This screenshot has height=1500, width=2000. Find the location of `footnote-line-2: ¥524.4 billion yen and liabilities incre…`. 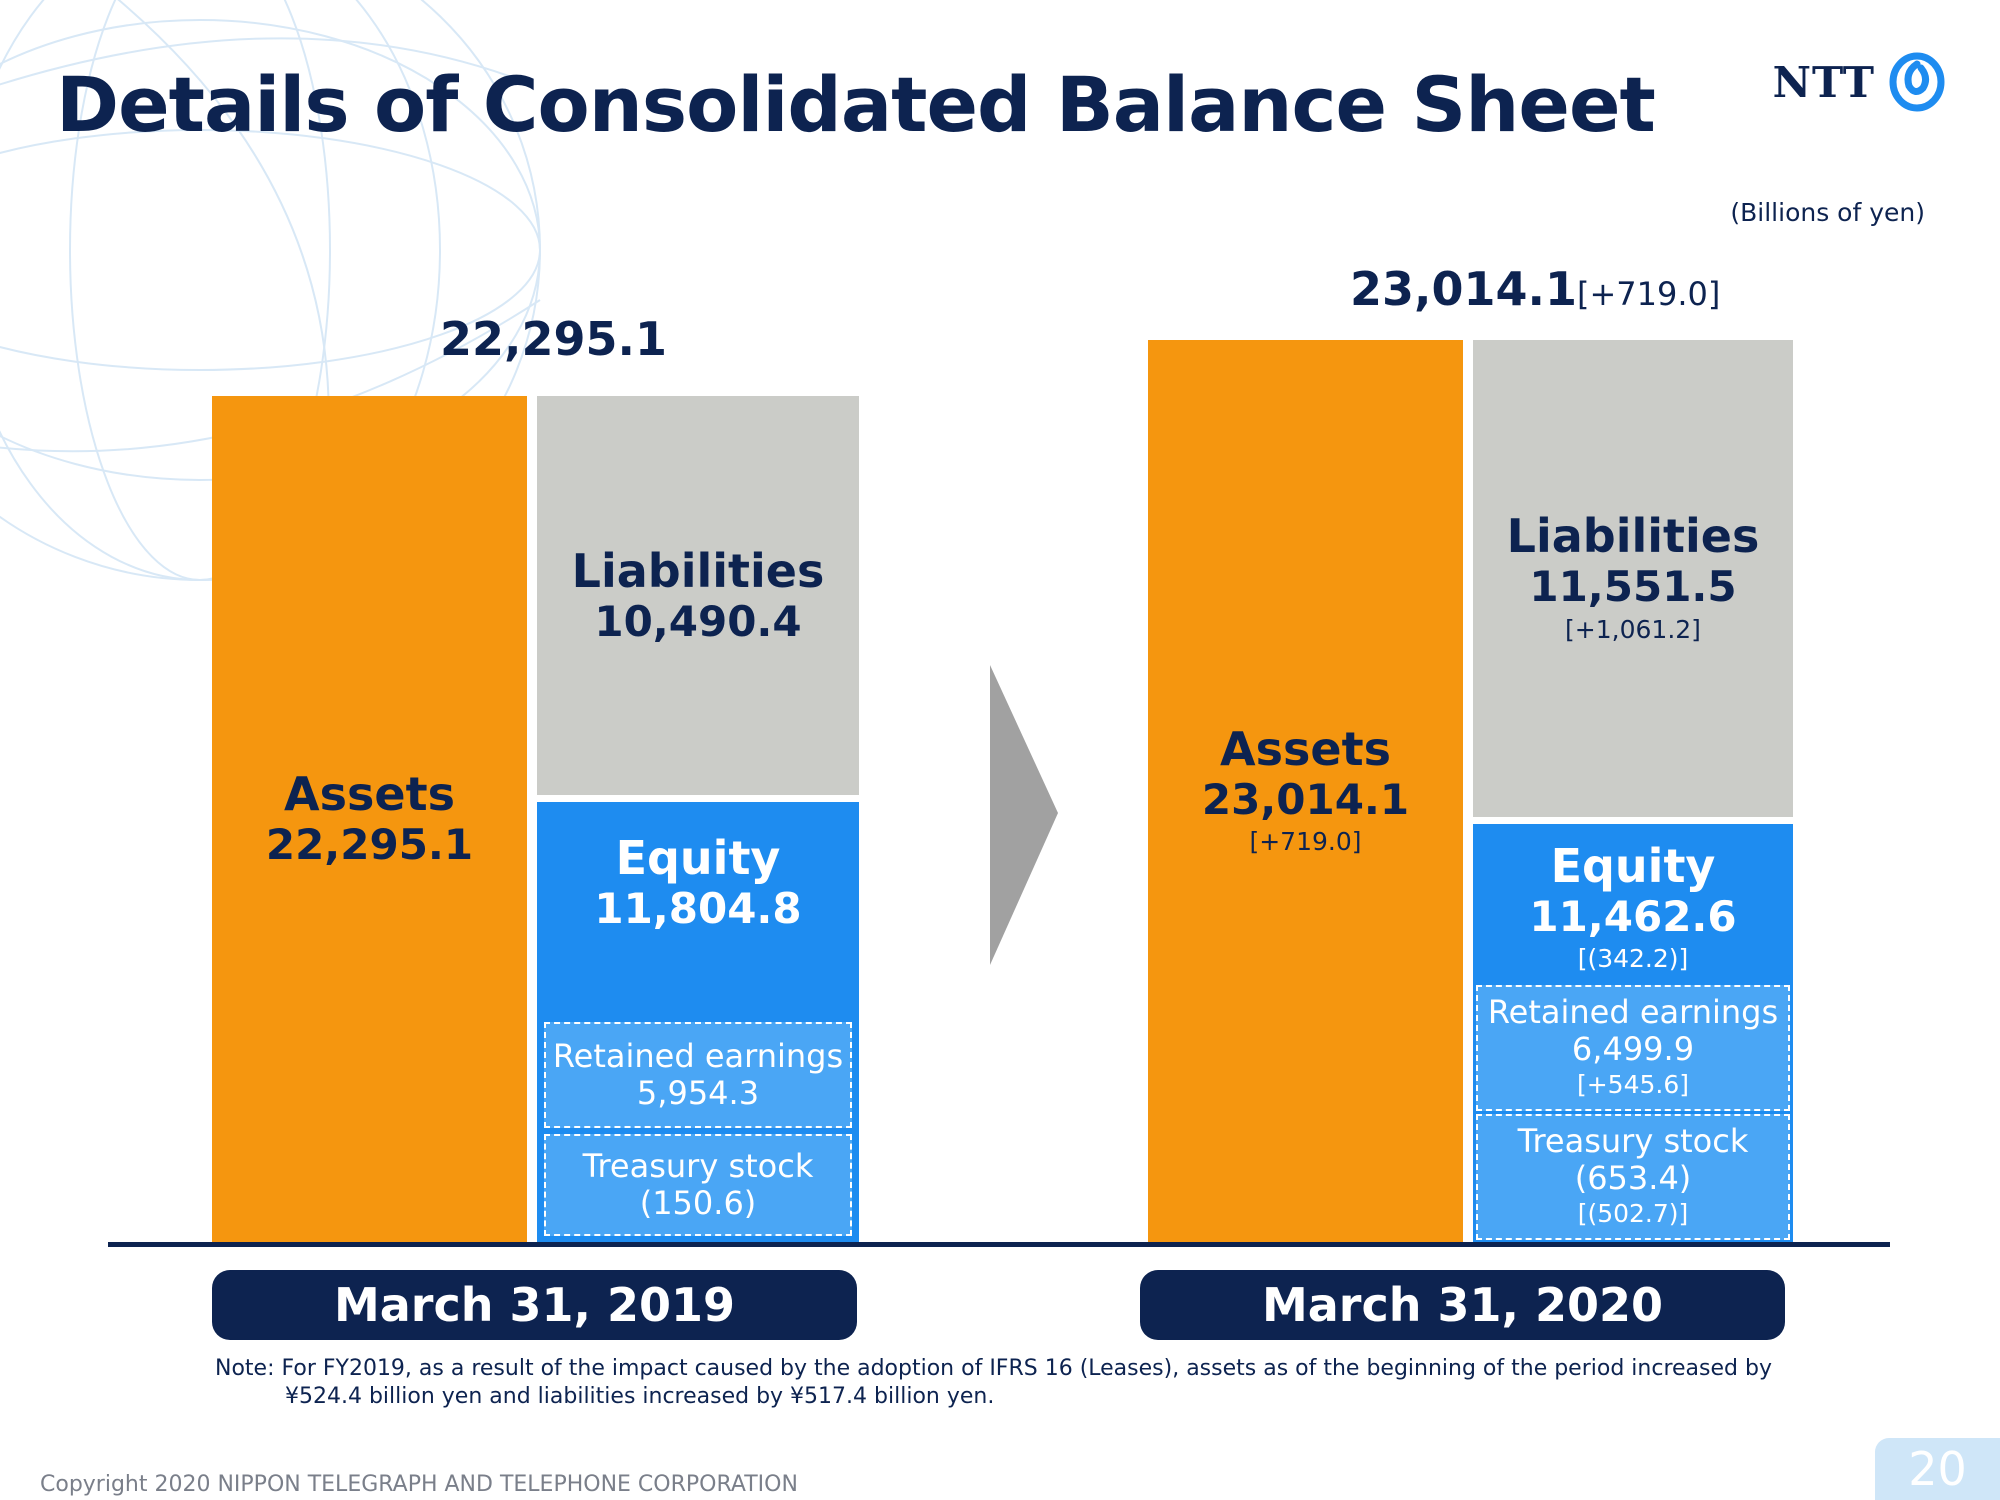

footnote-line-2: ¥524.4 billion yen and liabilities incre… is located at coordinates (640, 1396).